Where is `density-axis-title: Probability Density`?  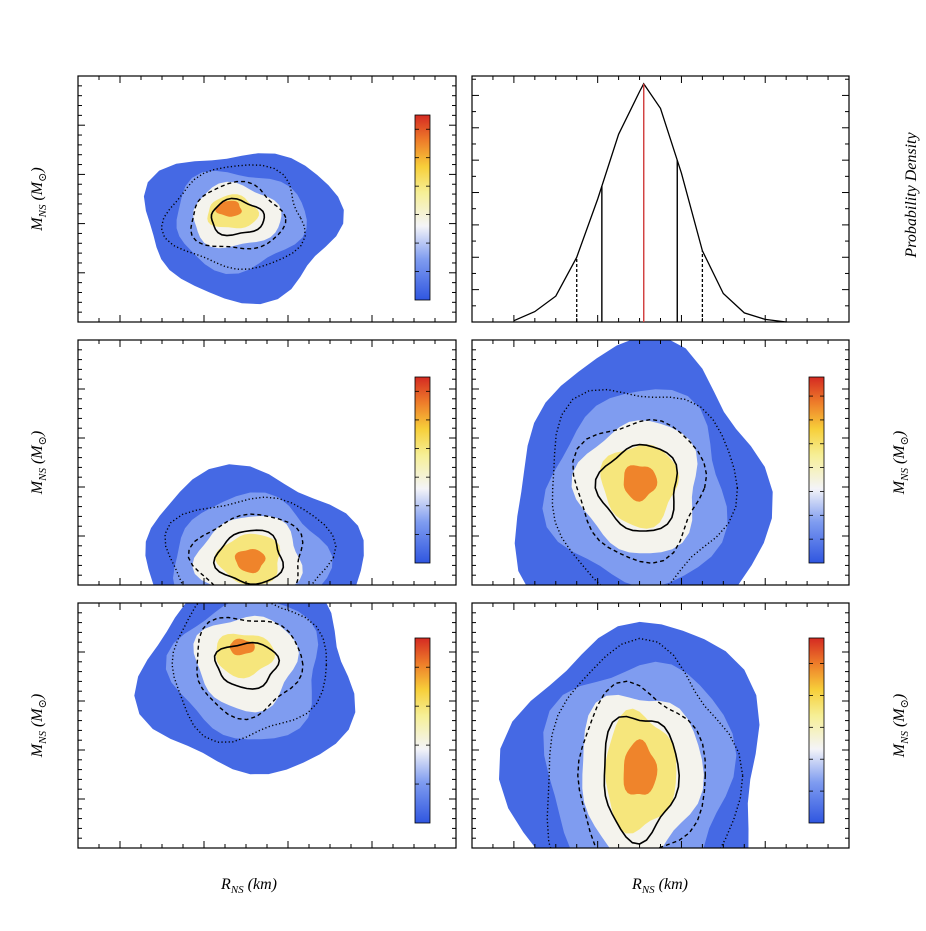 density-axis-title: Probability Density is located at coordinates (911, 195).